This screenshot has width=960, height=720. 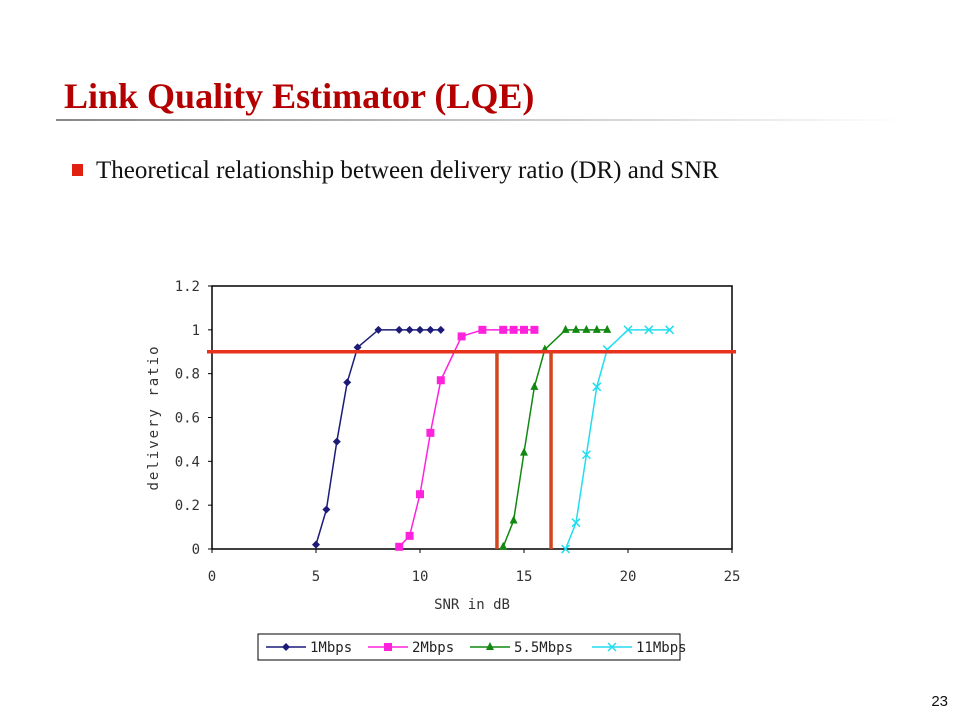 What do you see at coordinates (187, 462) in the screenshot?
I see `y-tick-label: 0.4` at bounding box center [187, 462].